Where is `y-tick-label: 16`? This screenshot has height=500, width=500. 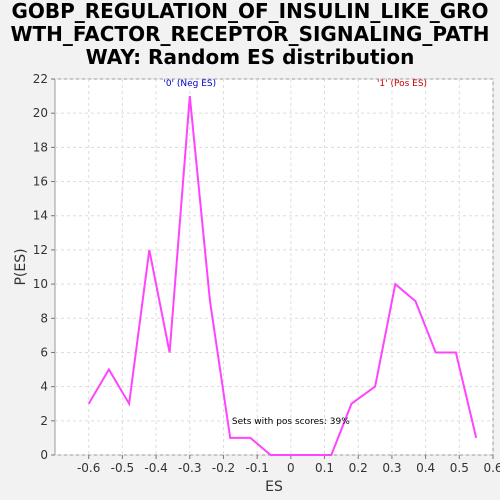
y-tick-label: 16 is located at coordinates (40, 182).